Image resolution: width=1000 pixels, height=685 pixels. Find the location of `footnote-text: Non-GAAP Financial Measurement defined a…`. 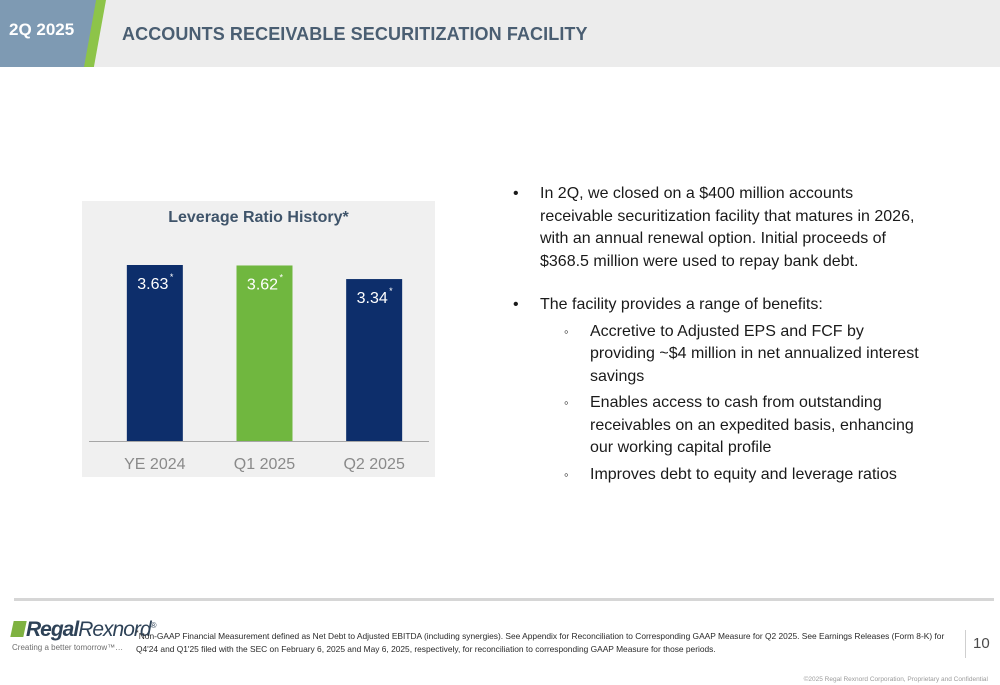

footnote-text: Non-GAAP Financial Measurement defined a… is located at coordinates (540, 642).